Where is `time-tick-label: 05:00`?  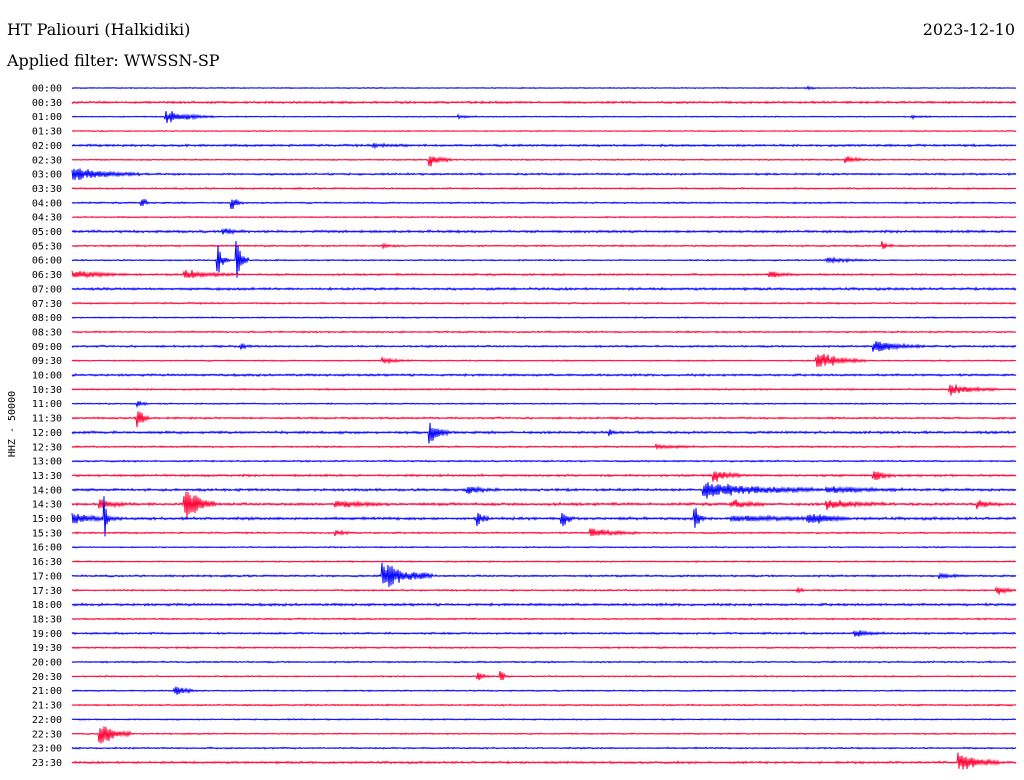 time-tick-label: 05:00 is located at coordinates (47, 232).